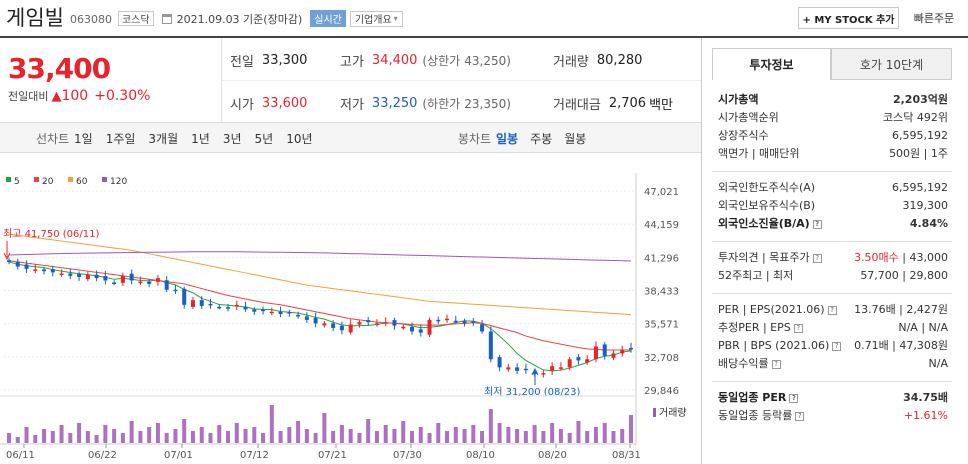  Describe the element at coordinates (575, 139) in the screenshot. I see `candle-tab-2: 월봉` at that location.